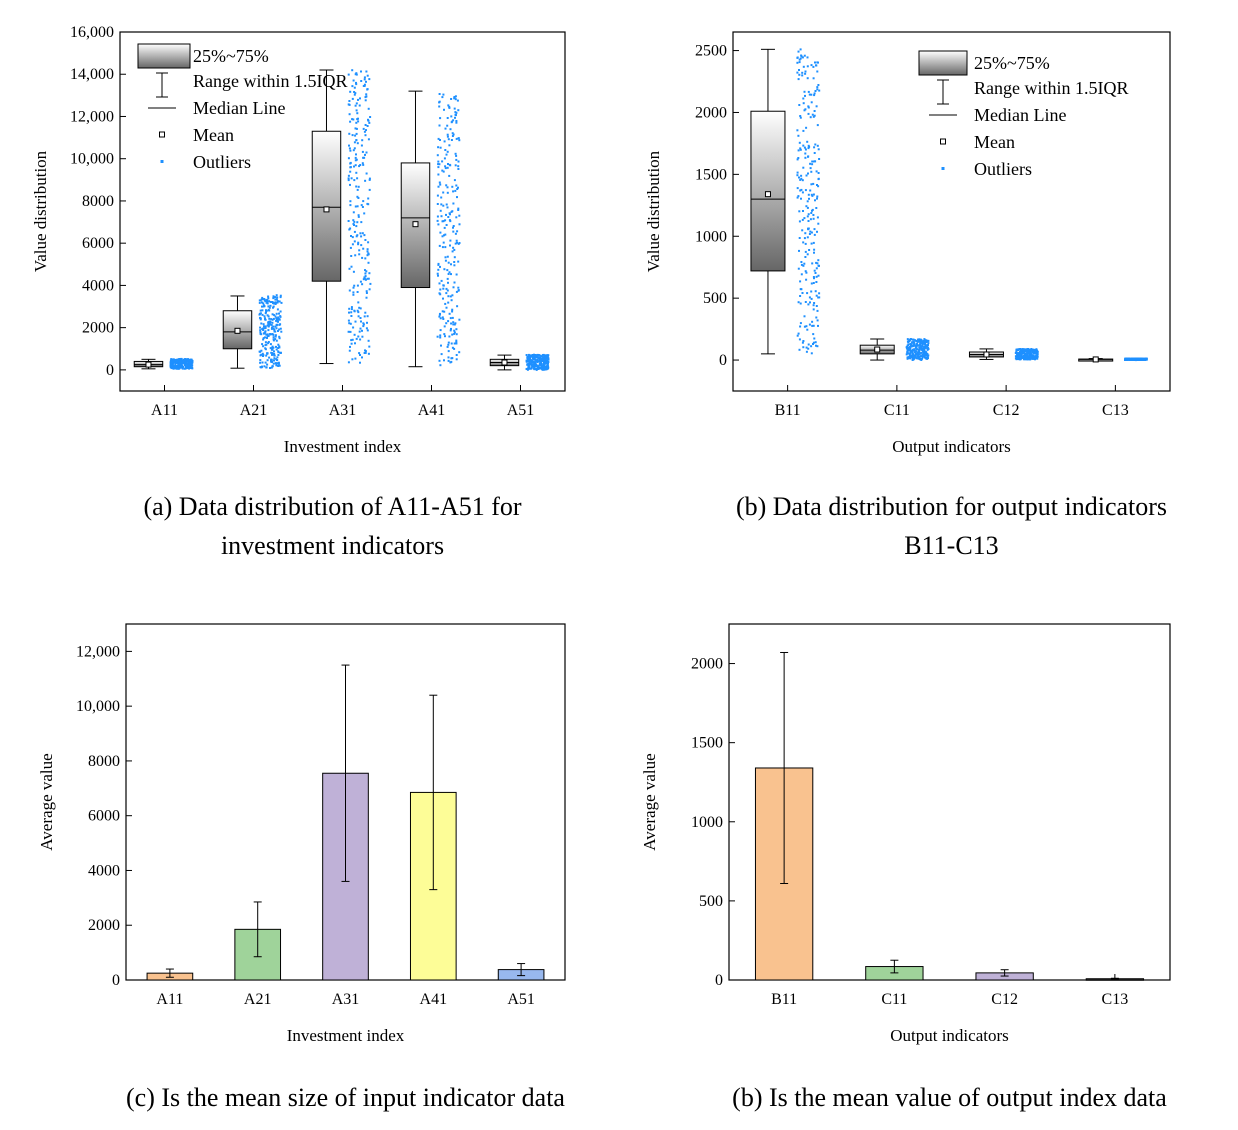 This screenshot has height=1130, width=1238. What do you see at coordinates (332, 545) in the screenshot?
I see `chart-caption: investment indicators` at bounding box center [332, 545].